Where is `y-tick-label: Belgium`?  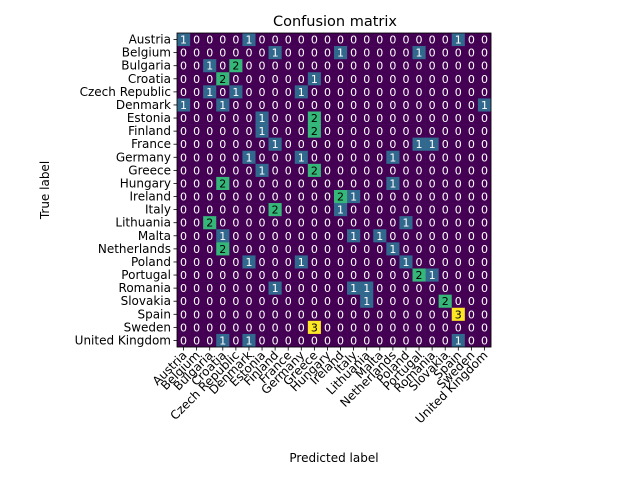 y-tick-label: Belgium is located at coordinates (146, 53).